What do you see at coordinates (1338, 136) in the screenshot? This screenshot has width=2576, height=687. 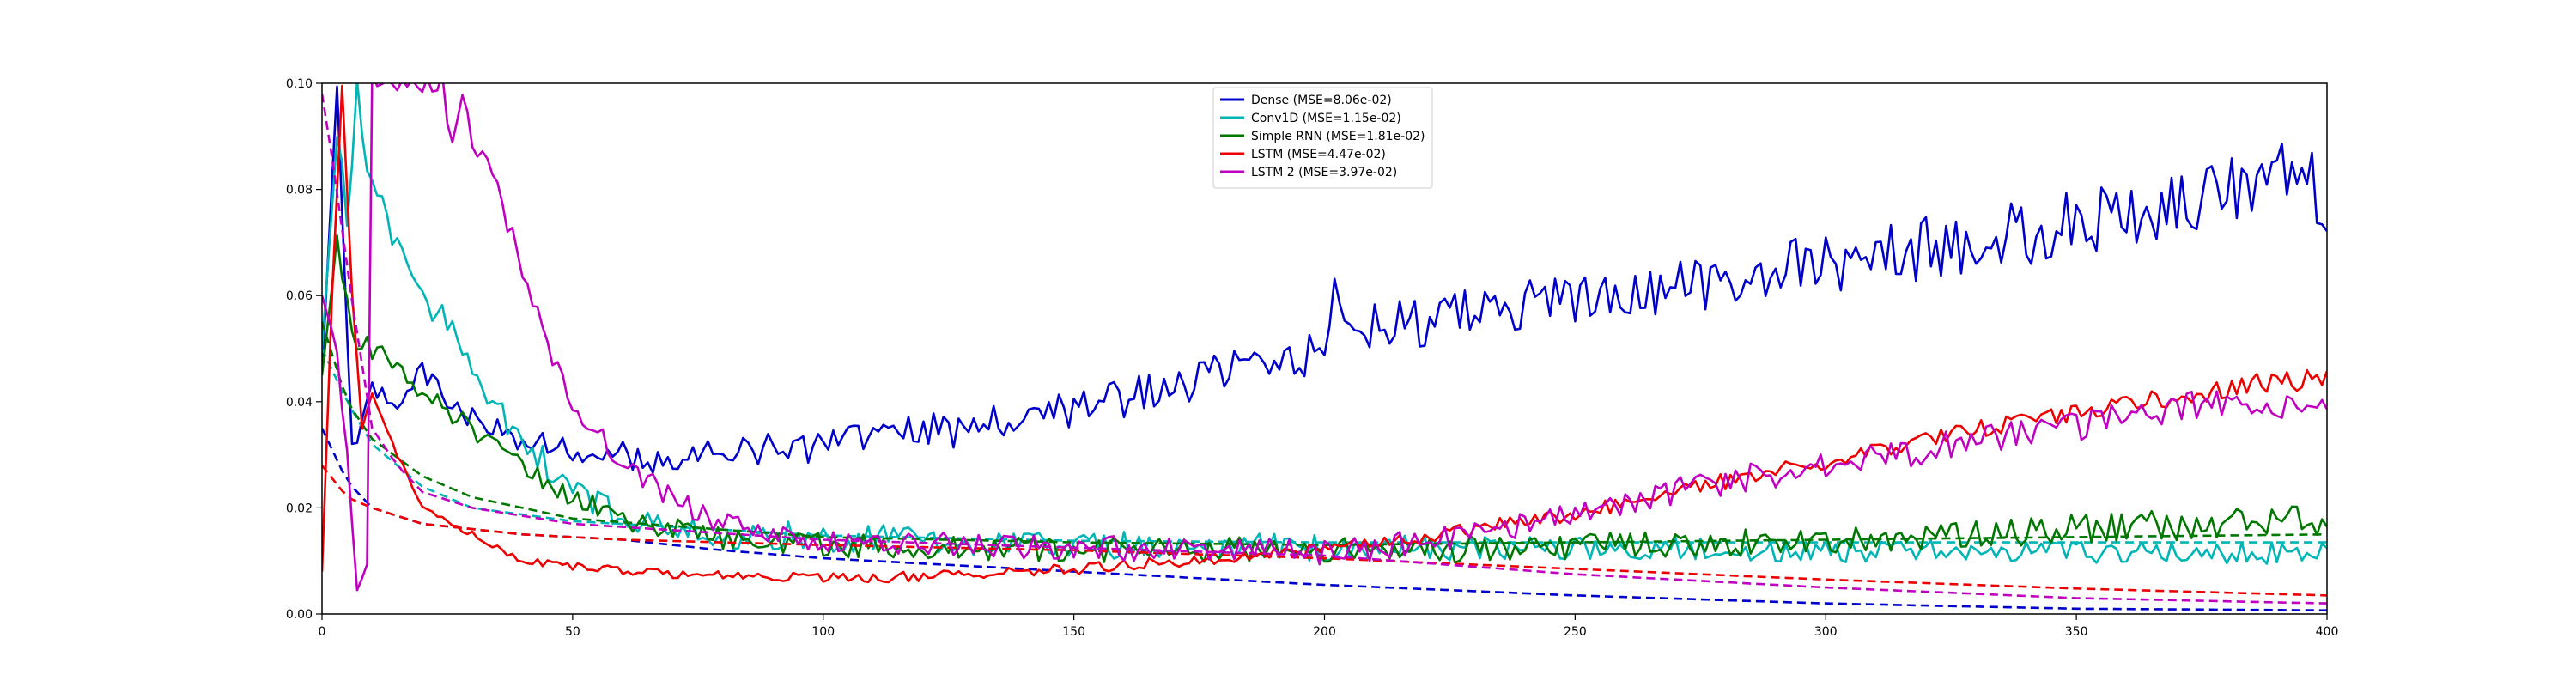 I see `legend-label: Simple RNN (MSE=1.81e-02)` at bounding box center [1338, 136].